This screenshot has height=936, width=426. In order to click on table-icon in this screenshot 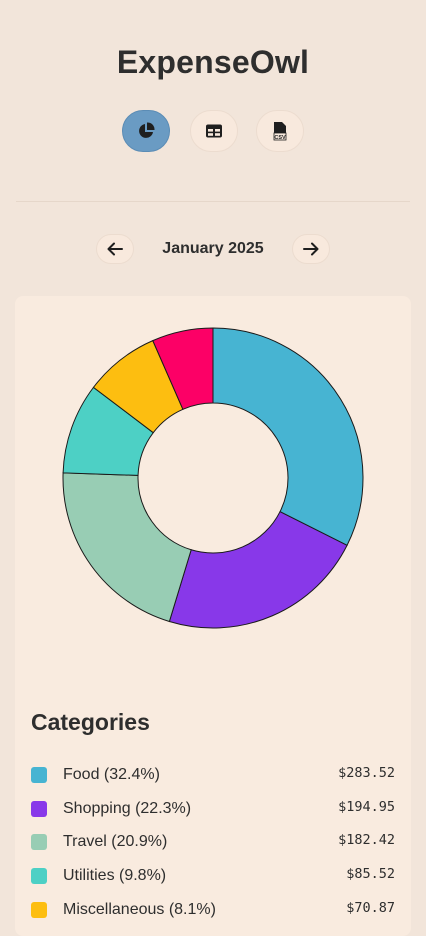, I will do `click(214, 131)`.